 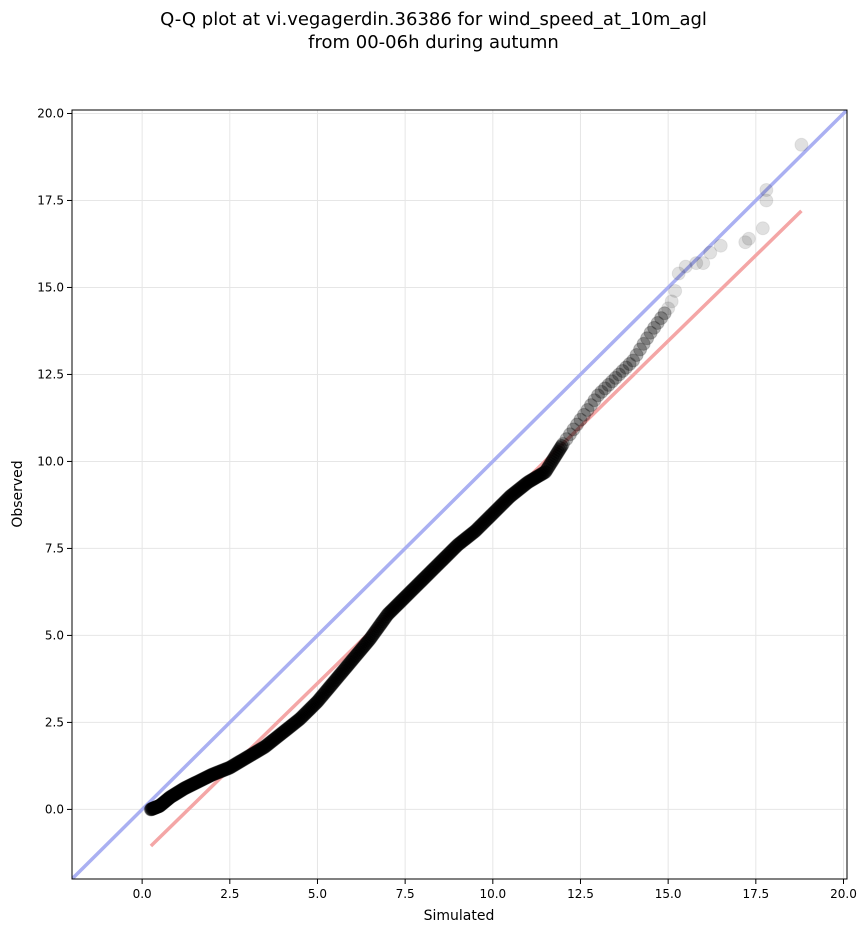 I want to click on chart-title-line-2: from 00-06h during autumn, so click(x=433, y=42).